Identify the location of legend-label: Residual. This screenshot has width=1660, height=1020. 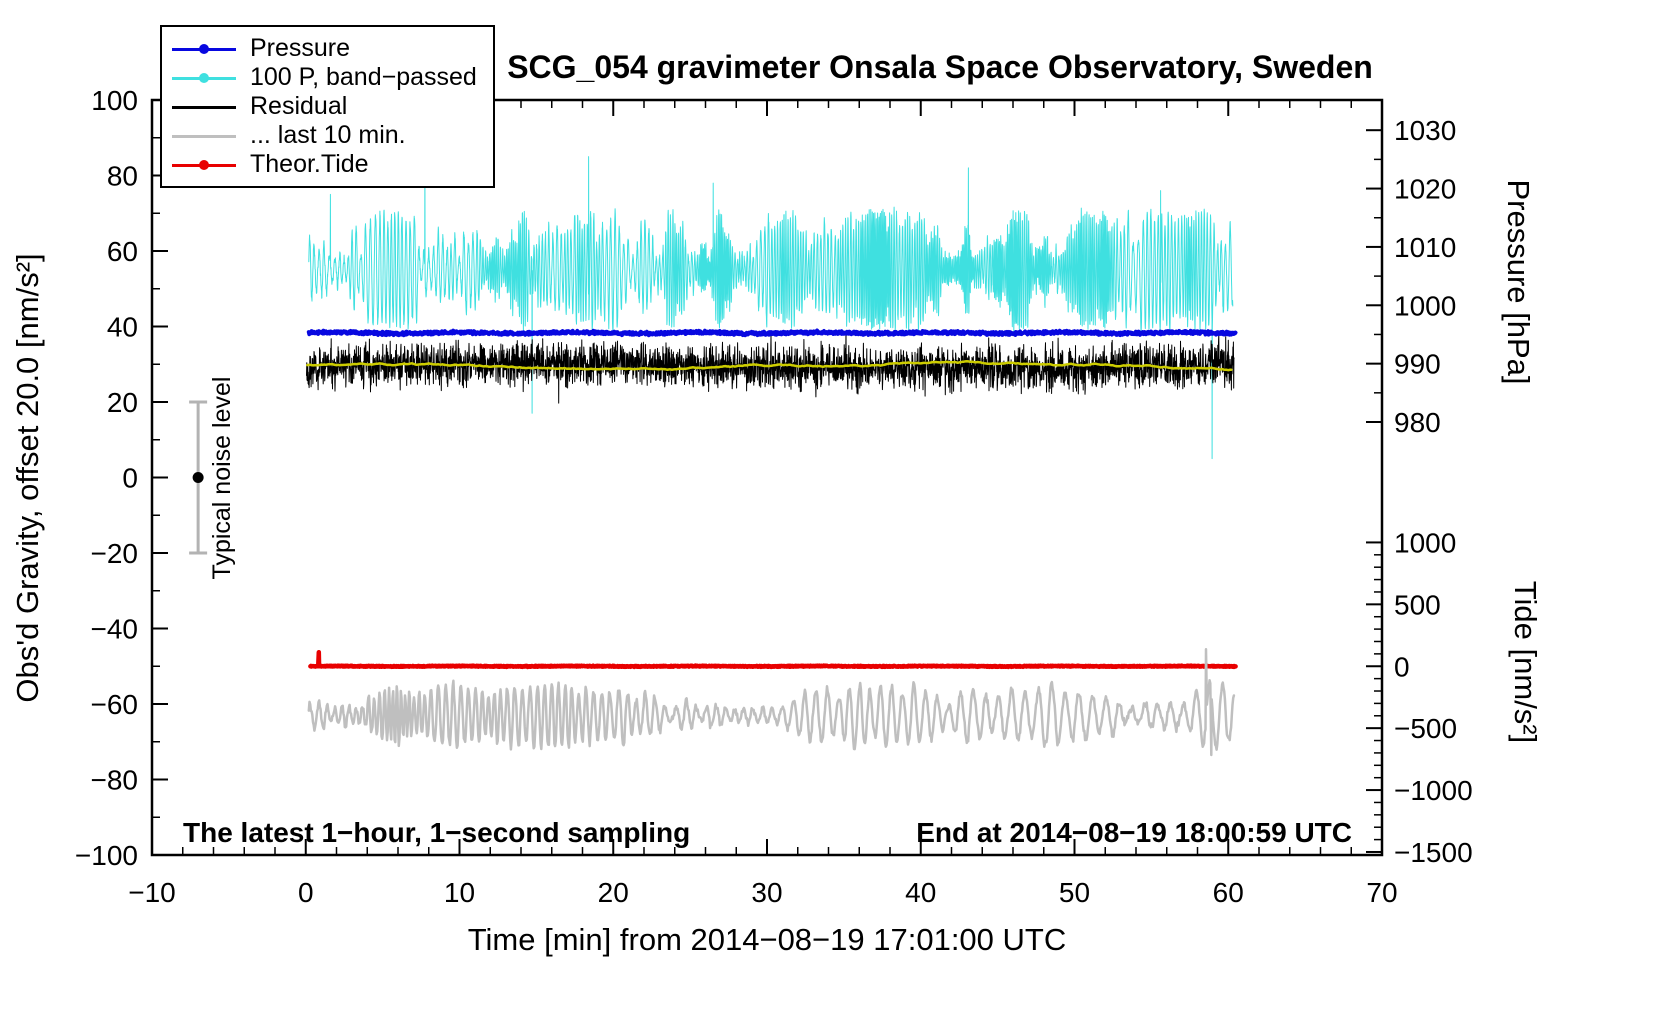
(299, 106).